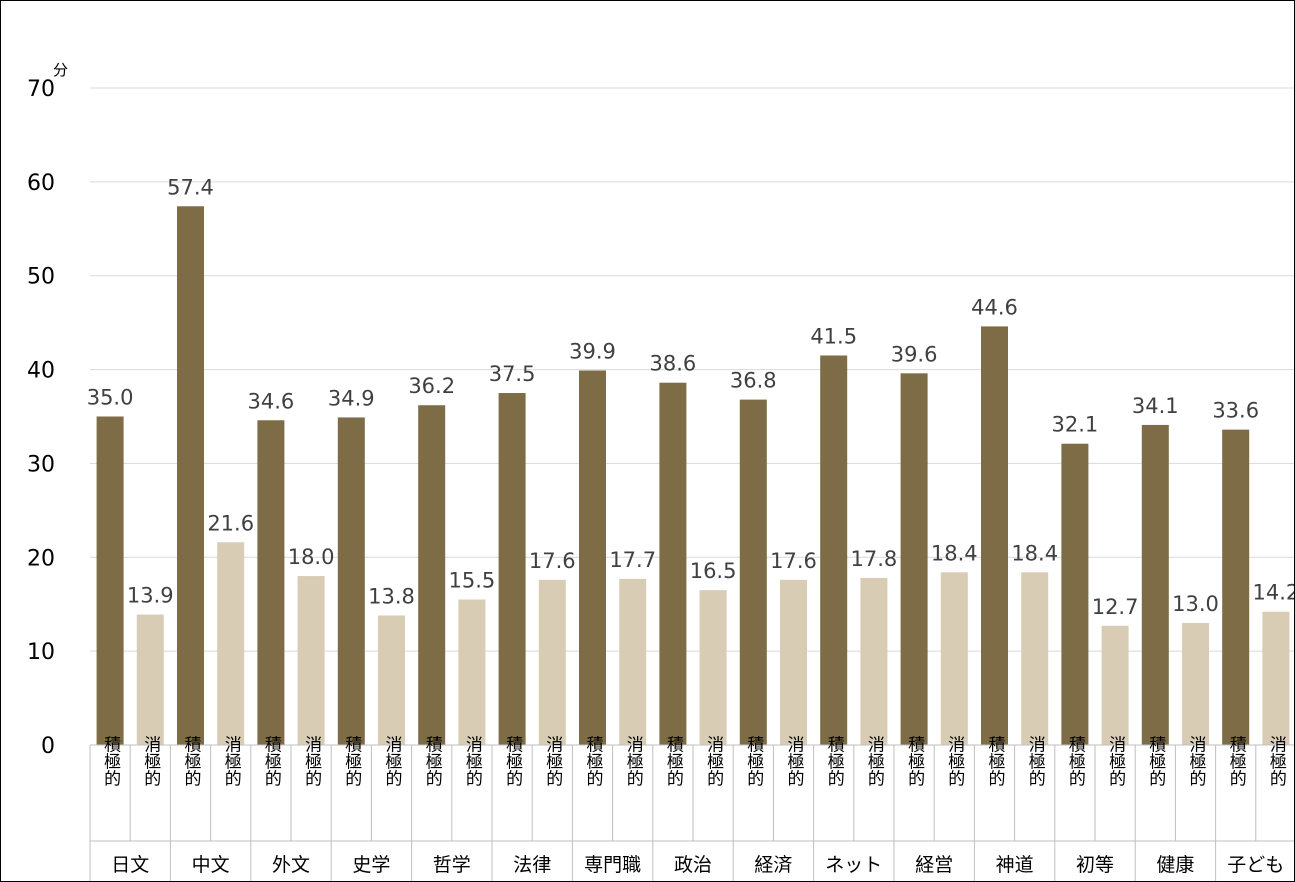  Describe the element at coordinates (311, 557) in the screenshot. I see `data-label: 18.0` at that location.